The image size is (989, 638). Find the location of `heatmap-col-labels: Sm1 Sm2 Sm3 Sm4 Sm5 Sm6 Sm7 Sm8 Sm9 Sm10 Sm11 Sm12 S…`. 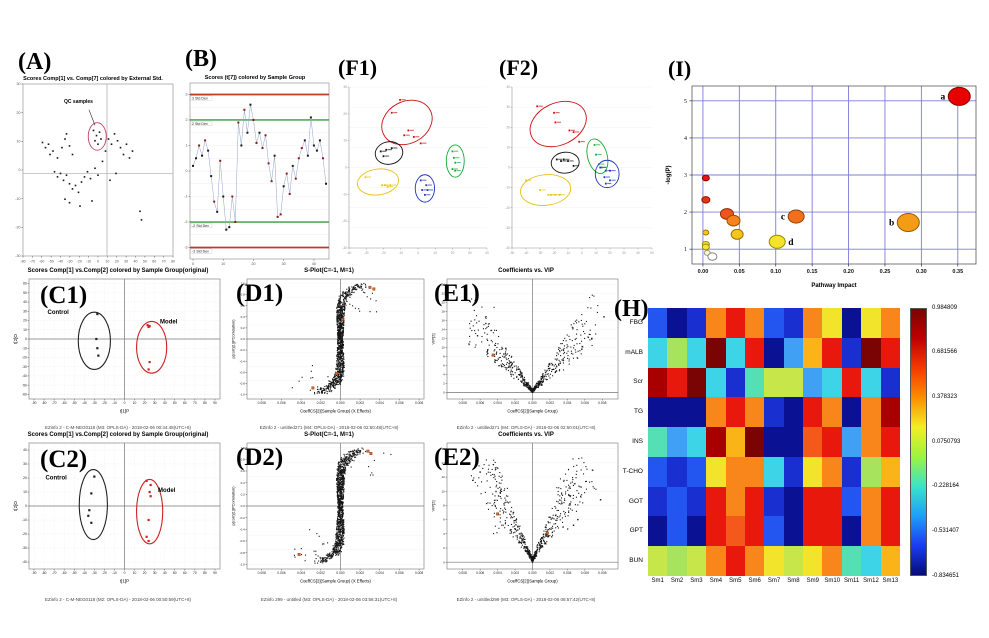

heatmap-col-labels: Sm1 Sm2 Sm3 Sm4 Sm5 Sm6 Sm7 Sm8 Sm9 Sm10 Sm11 Sm12 S… is located at coordinates (774, 583).